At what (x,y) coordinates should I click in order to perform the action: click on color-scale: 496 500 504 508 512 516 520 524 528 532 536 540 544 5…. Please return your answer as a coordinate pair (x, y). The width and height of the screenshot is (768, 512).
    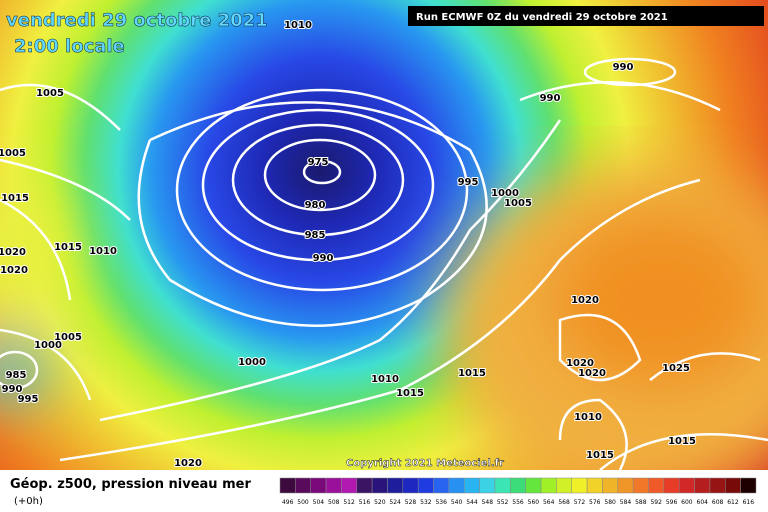
    Looking at the image, I should click on (518, 491).